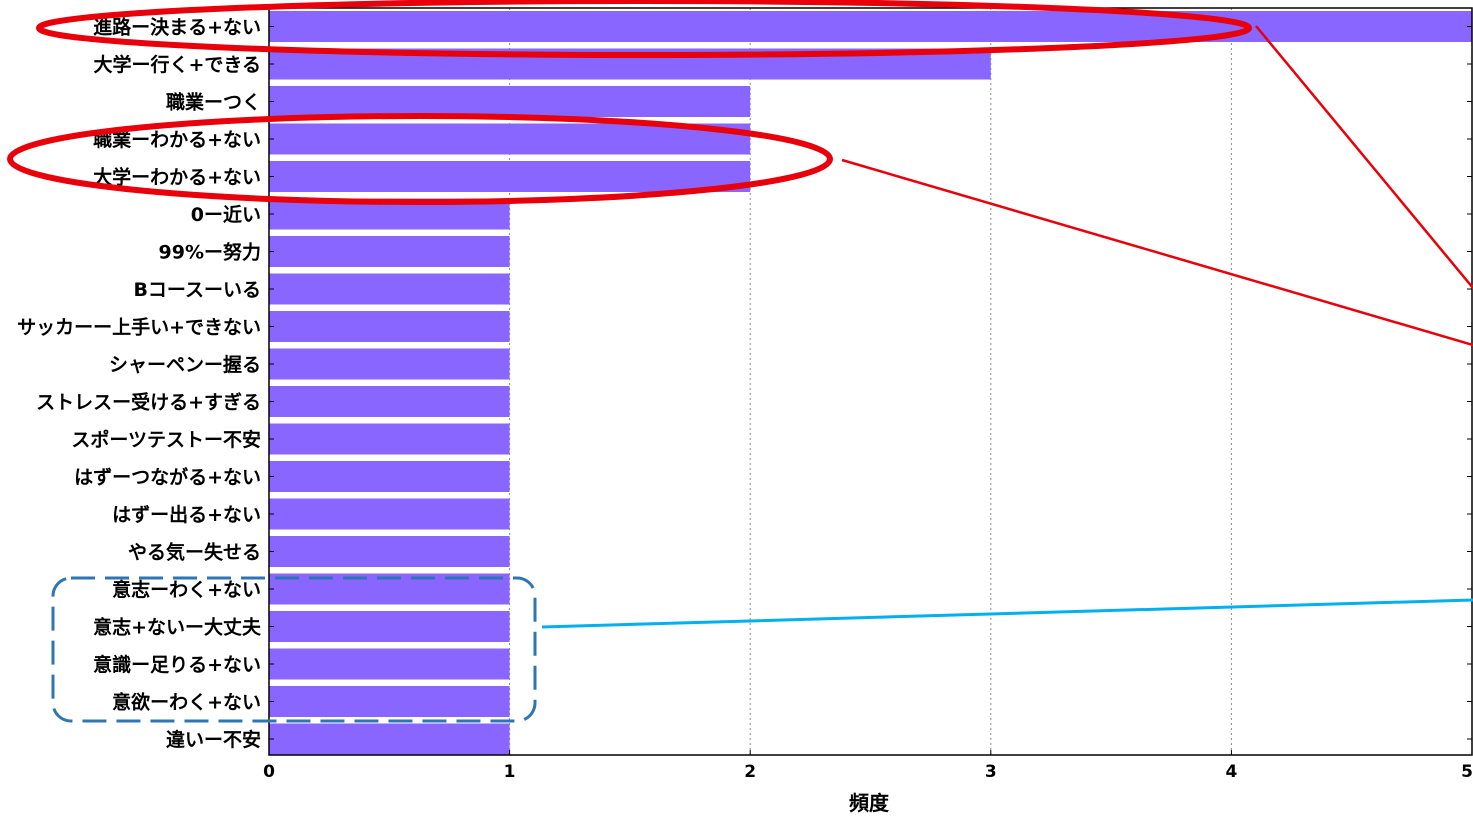  I want to click on y-tick-label: 99%ー努力, so click(210, 252).